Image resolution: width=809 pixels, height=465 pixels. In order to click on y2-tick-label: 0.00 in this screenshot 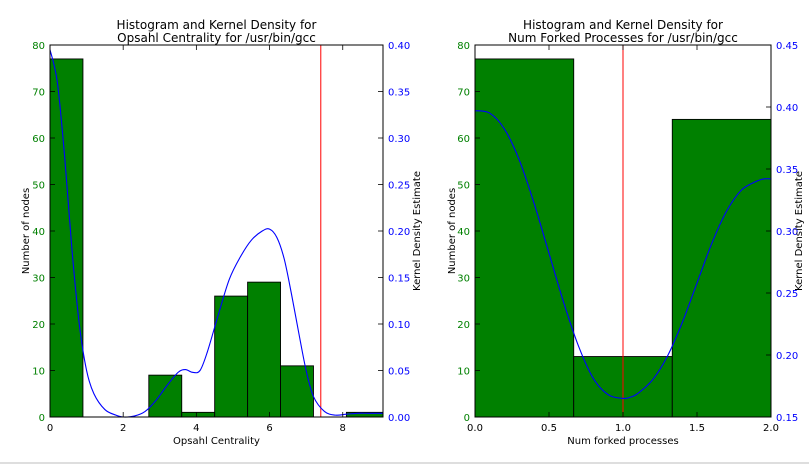, I will do `click(399, 418)`.